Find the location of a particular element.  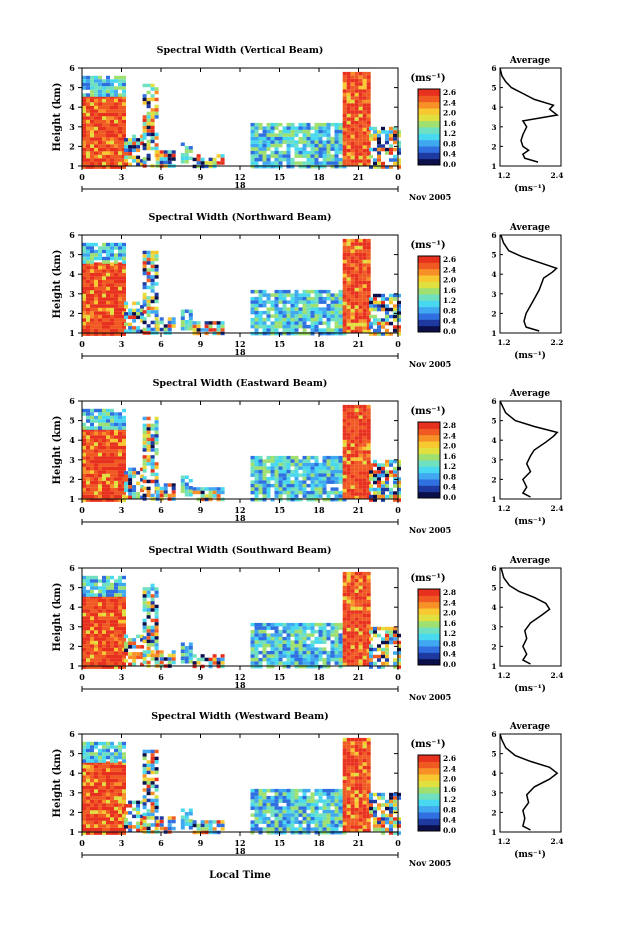

avg-x-tick-label: 1.2 is located at coordinates (503, 342).